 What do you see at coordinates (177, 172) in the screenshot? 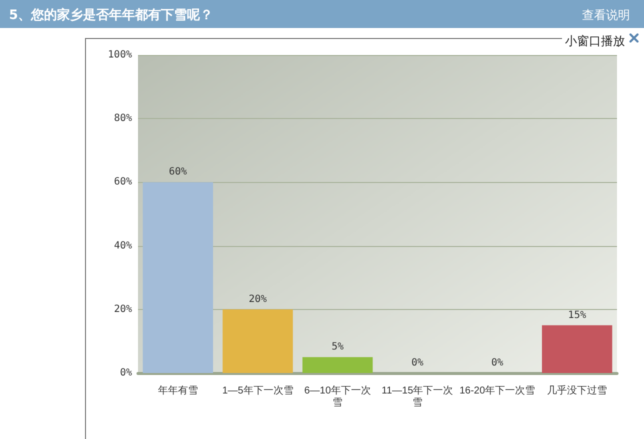
I see `data-label: 60%` at bounding box center [177, 172].